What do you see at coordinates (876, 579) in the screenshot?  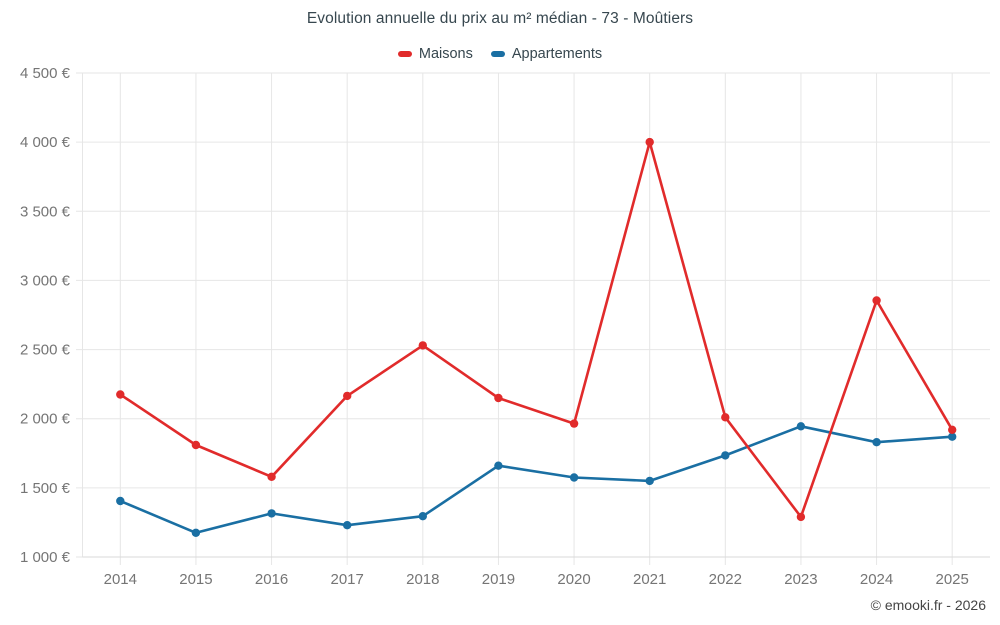 I see `x-axis-tick-label: 2024` at bounding box center [876, 579].